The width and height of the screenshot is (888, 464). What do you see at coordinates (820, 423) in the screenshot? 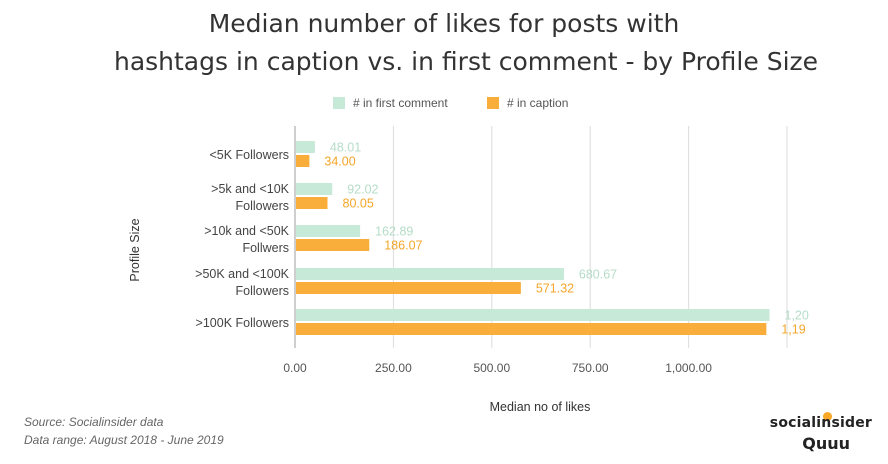
I see `socialinsider-logo: socialinsider` at bounding box center [820, 423].